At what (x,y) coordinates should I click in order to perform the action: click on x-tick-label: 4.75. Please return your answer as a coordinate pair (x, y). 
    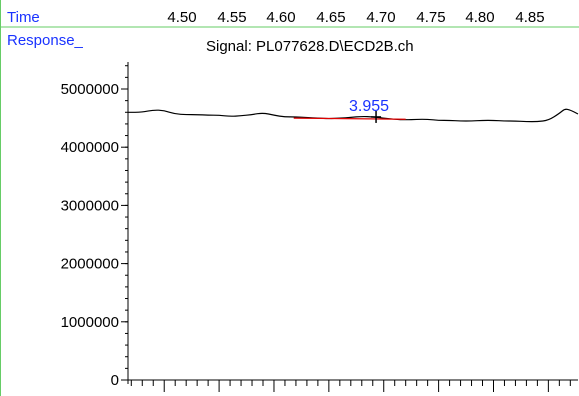
    Looking at the image, I should click on (430, 17).